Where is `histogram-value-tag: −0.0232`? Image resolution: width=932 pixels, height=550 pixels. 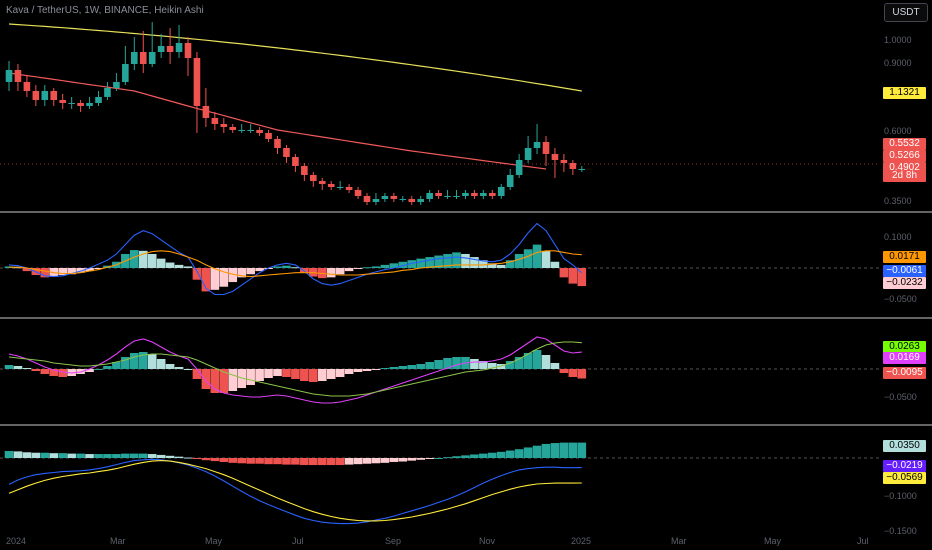
histogram-value-tag: −0.0232 is located at coordinates (904, 283).